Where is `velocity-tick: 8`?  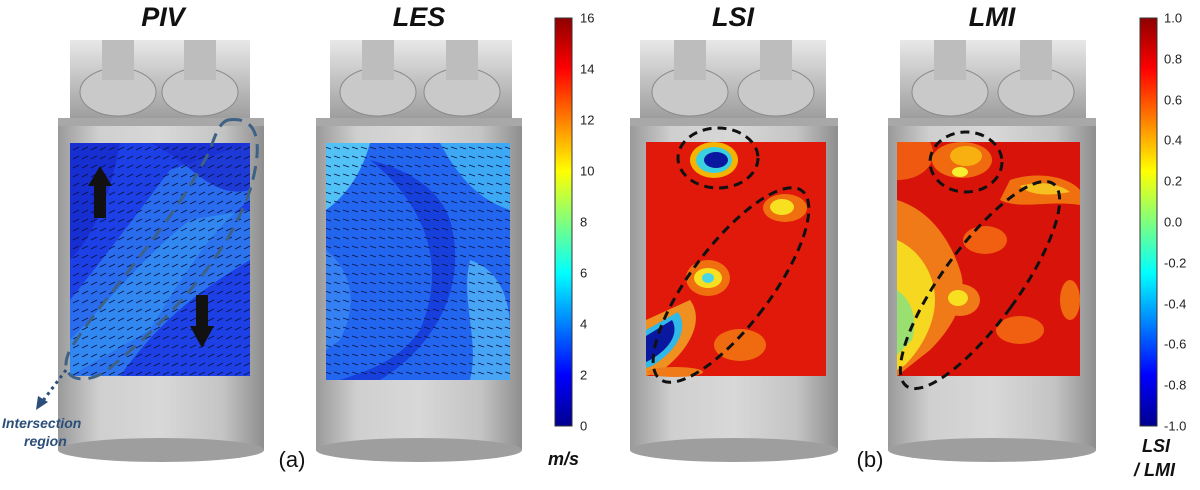 velocity-tick: 8 is located at coordinates (584, 222).